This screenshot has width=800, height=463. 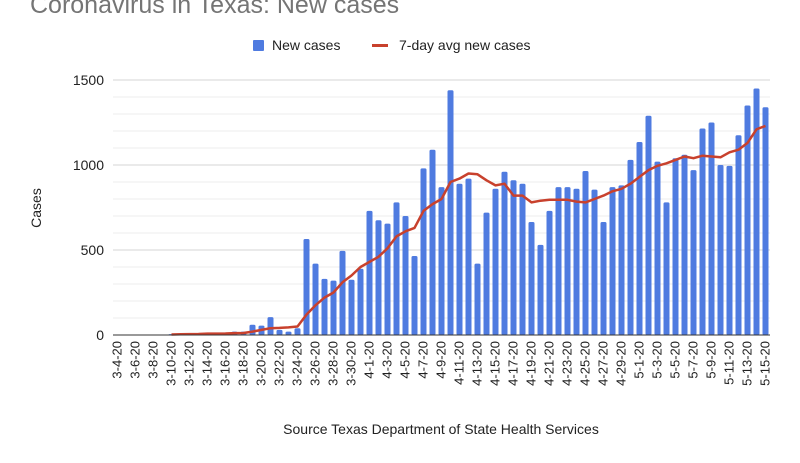 What do you see at coordinates (711, 360) in the screenshot?
I see `x-tick-label: 5-9-20` at bounding box center [711, 360].